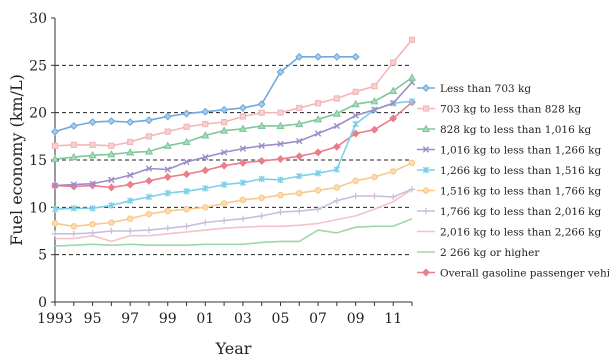 The image size is (609, 358). What do you see at coordinates (520, 191) in the screenshot?
I see `legend-label: 1,516 kg to less than 1,766 kg` at bounding box center [520, 191].